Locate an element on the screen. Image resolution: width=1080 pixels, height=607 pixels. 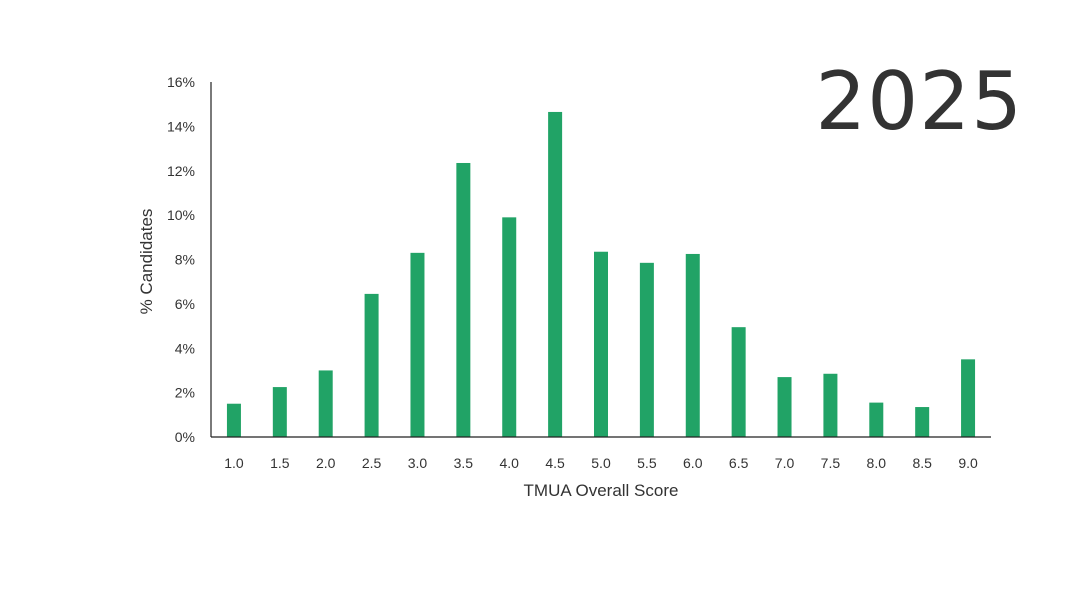
x-tick-label: 8.0 is located at coordinates (877, 463).